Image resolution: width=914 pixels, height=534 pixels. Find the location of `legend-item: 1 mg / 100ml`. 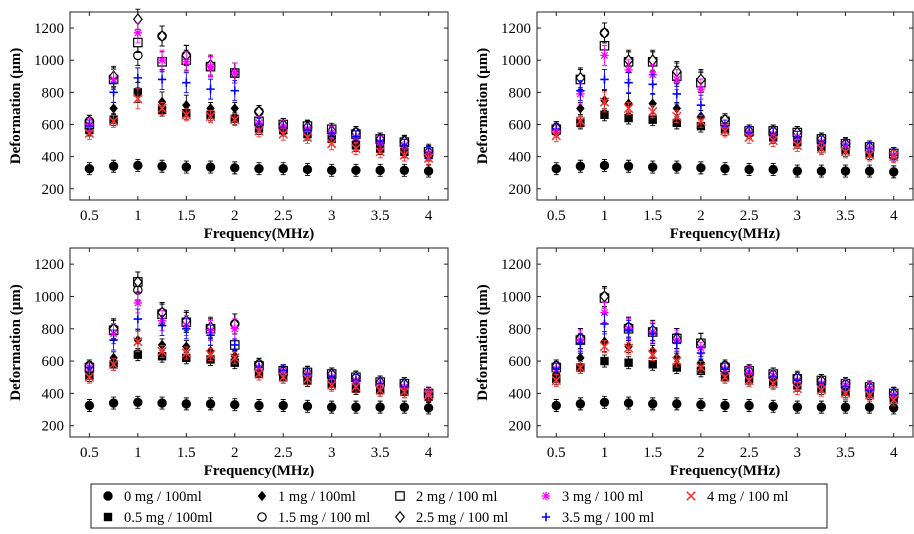

legend-item: 1 mg / 100ml is located at coordinates (306, 497).